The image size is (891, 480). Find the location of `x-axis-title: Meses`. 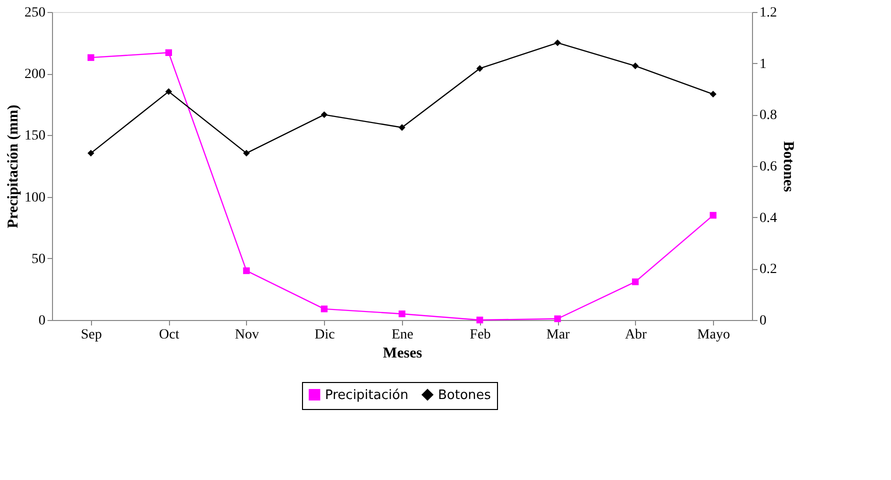

x-axis-title: Meses is located at coordinates (402, 354).